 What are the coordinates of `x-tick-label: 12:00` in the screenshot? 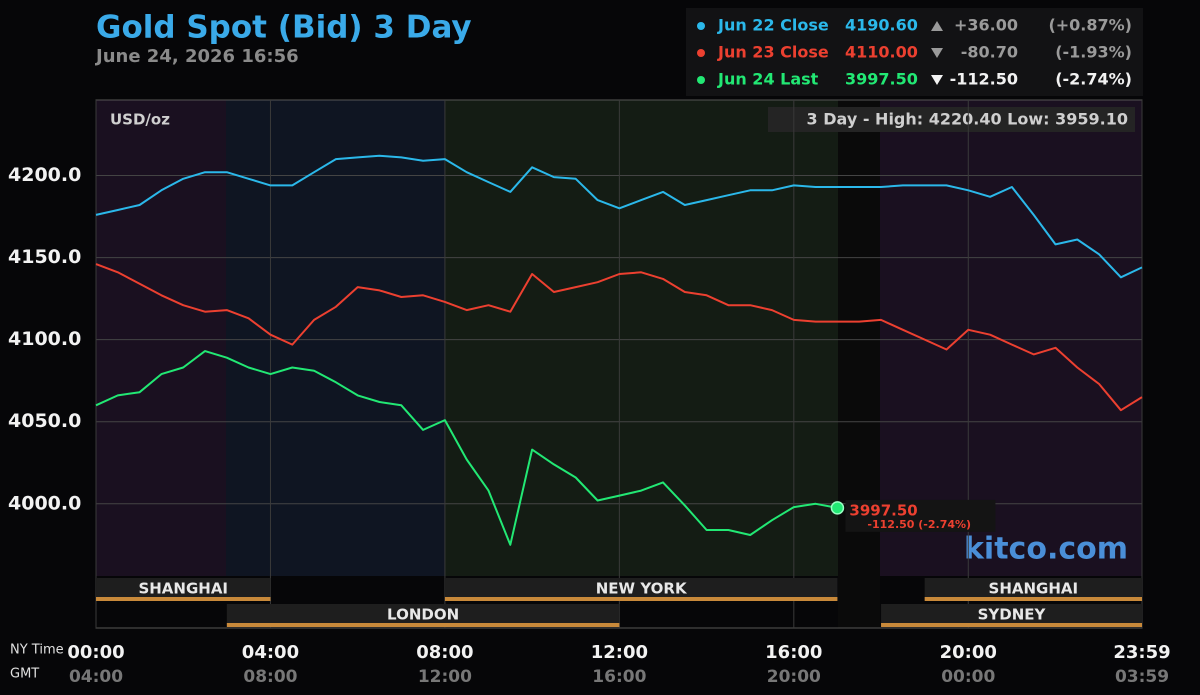 It's located at (619, 652).